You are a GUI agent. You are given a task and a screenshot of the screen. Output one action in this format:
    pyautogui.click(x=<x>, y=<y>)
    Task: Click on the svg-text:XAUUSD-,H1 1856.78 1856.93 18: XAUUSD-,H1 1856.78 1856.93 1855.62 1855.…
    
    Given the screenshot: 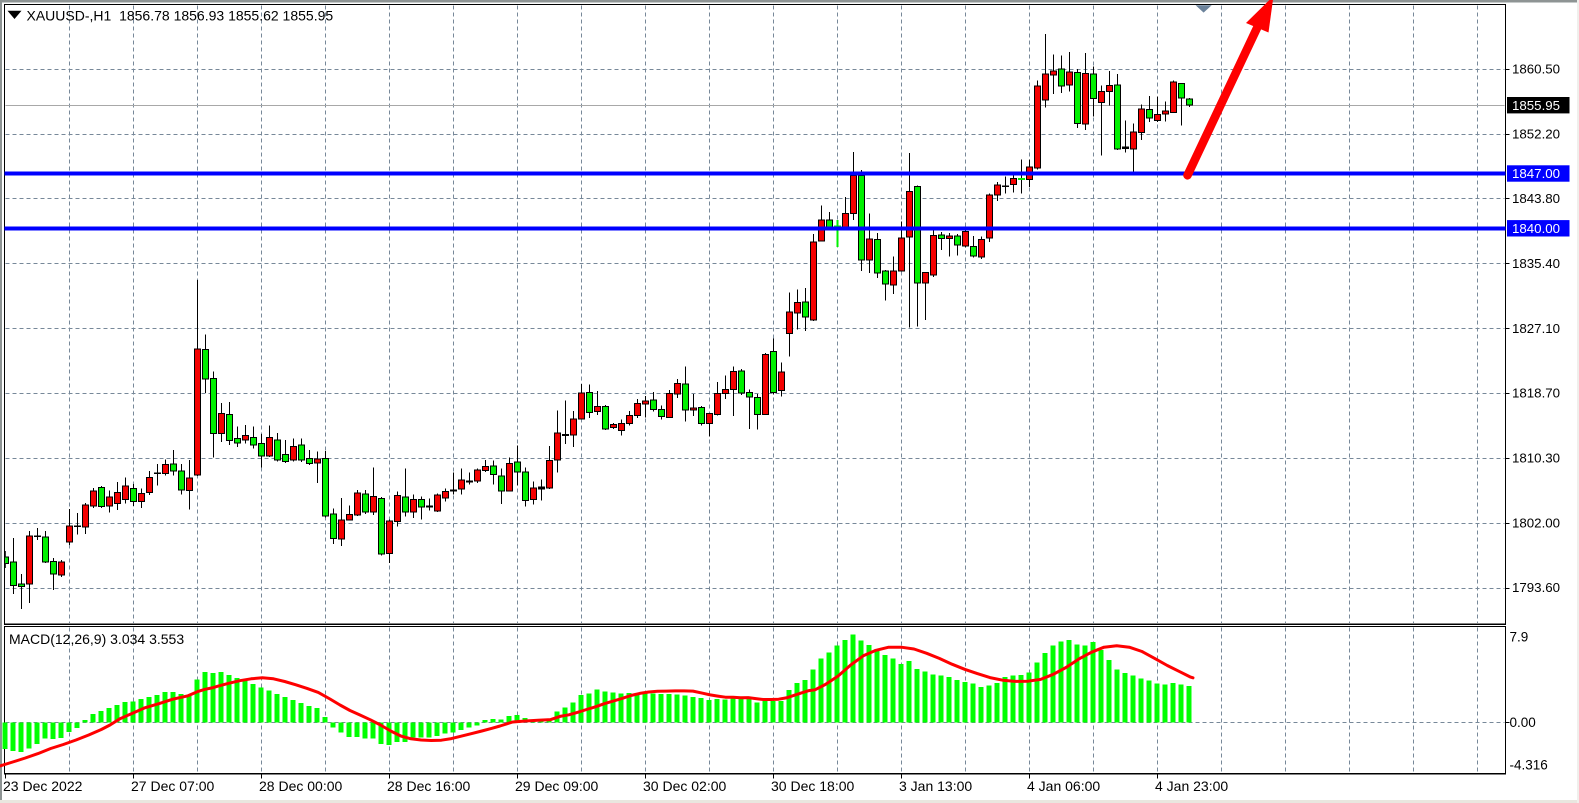 What is the action you would take?
    pyautogui.click(x=180, y=15)
    